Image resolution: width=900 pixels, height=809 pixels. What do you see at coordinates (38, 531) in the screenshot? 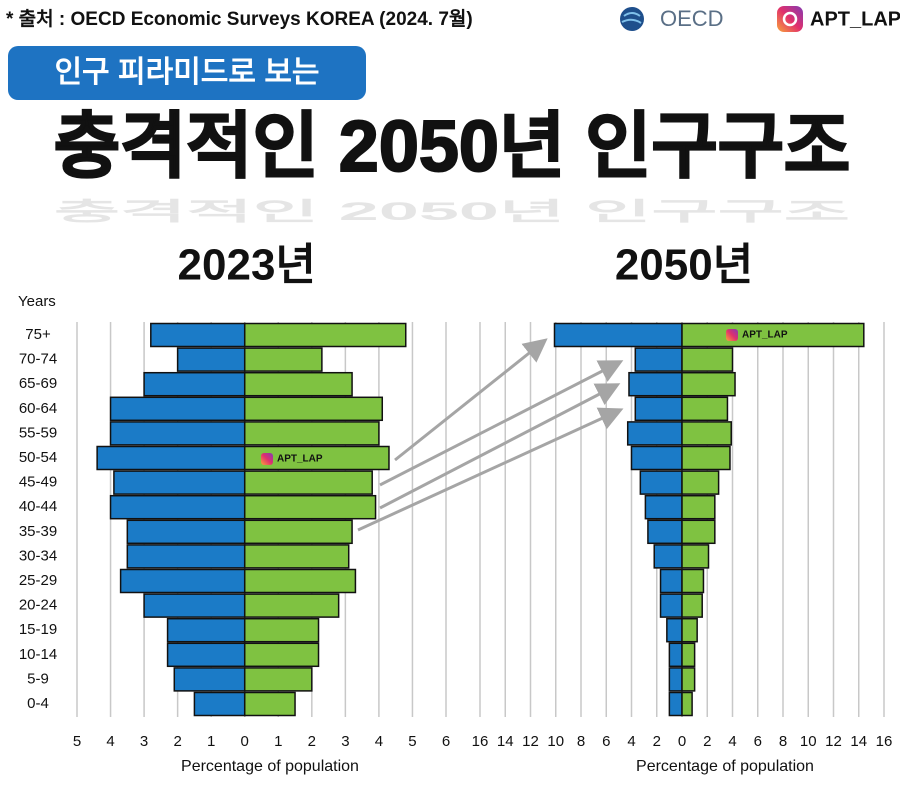
I see `y-tick-label: 35-39` at bounding box center [38, 531].